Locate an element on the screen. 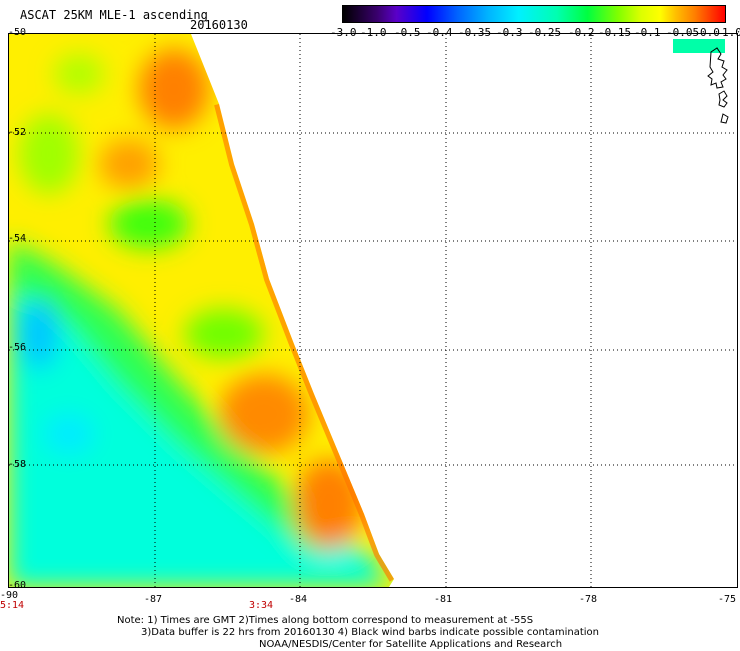  map-date: 20160130 is located at coordinates (219, 25).